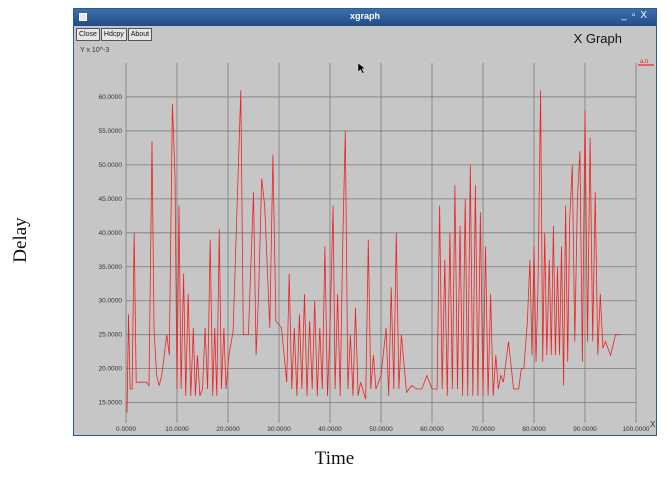  What do you see at coordinates (88, 34) in the screenshot?
I see `close-button: Close` at bounding box center [88, 34].